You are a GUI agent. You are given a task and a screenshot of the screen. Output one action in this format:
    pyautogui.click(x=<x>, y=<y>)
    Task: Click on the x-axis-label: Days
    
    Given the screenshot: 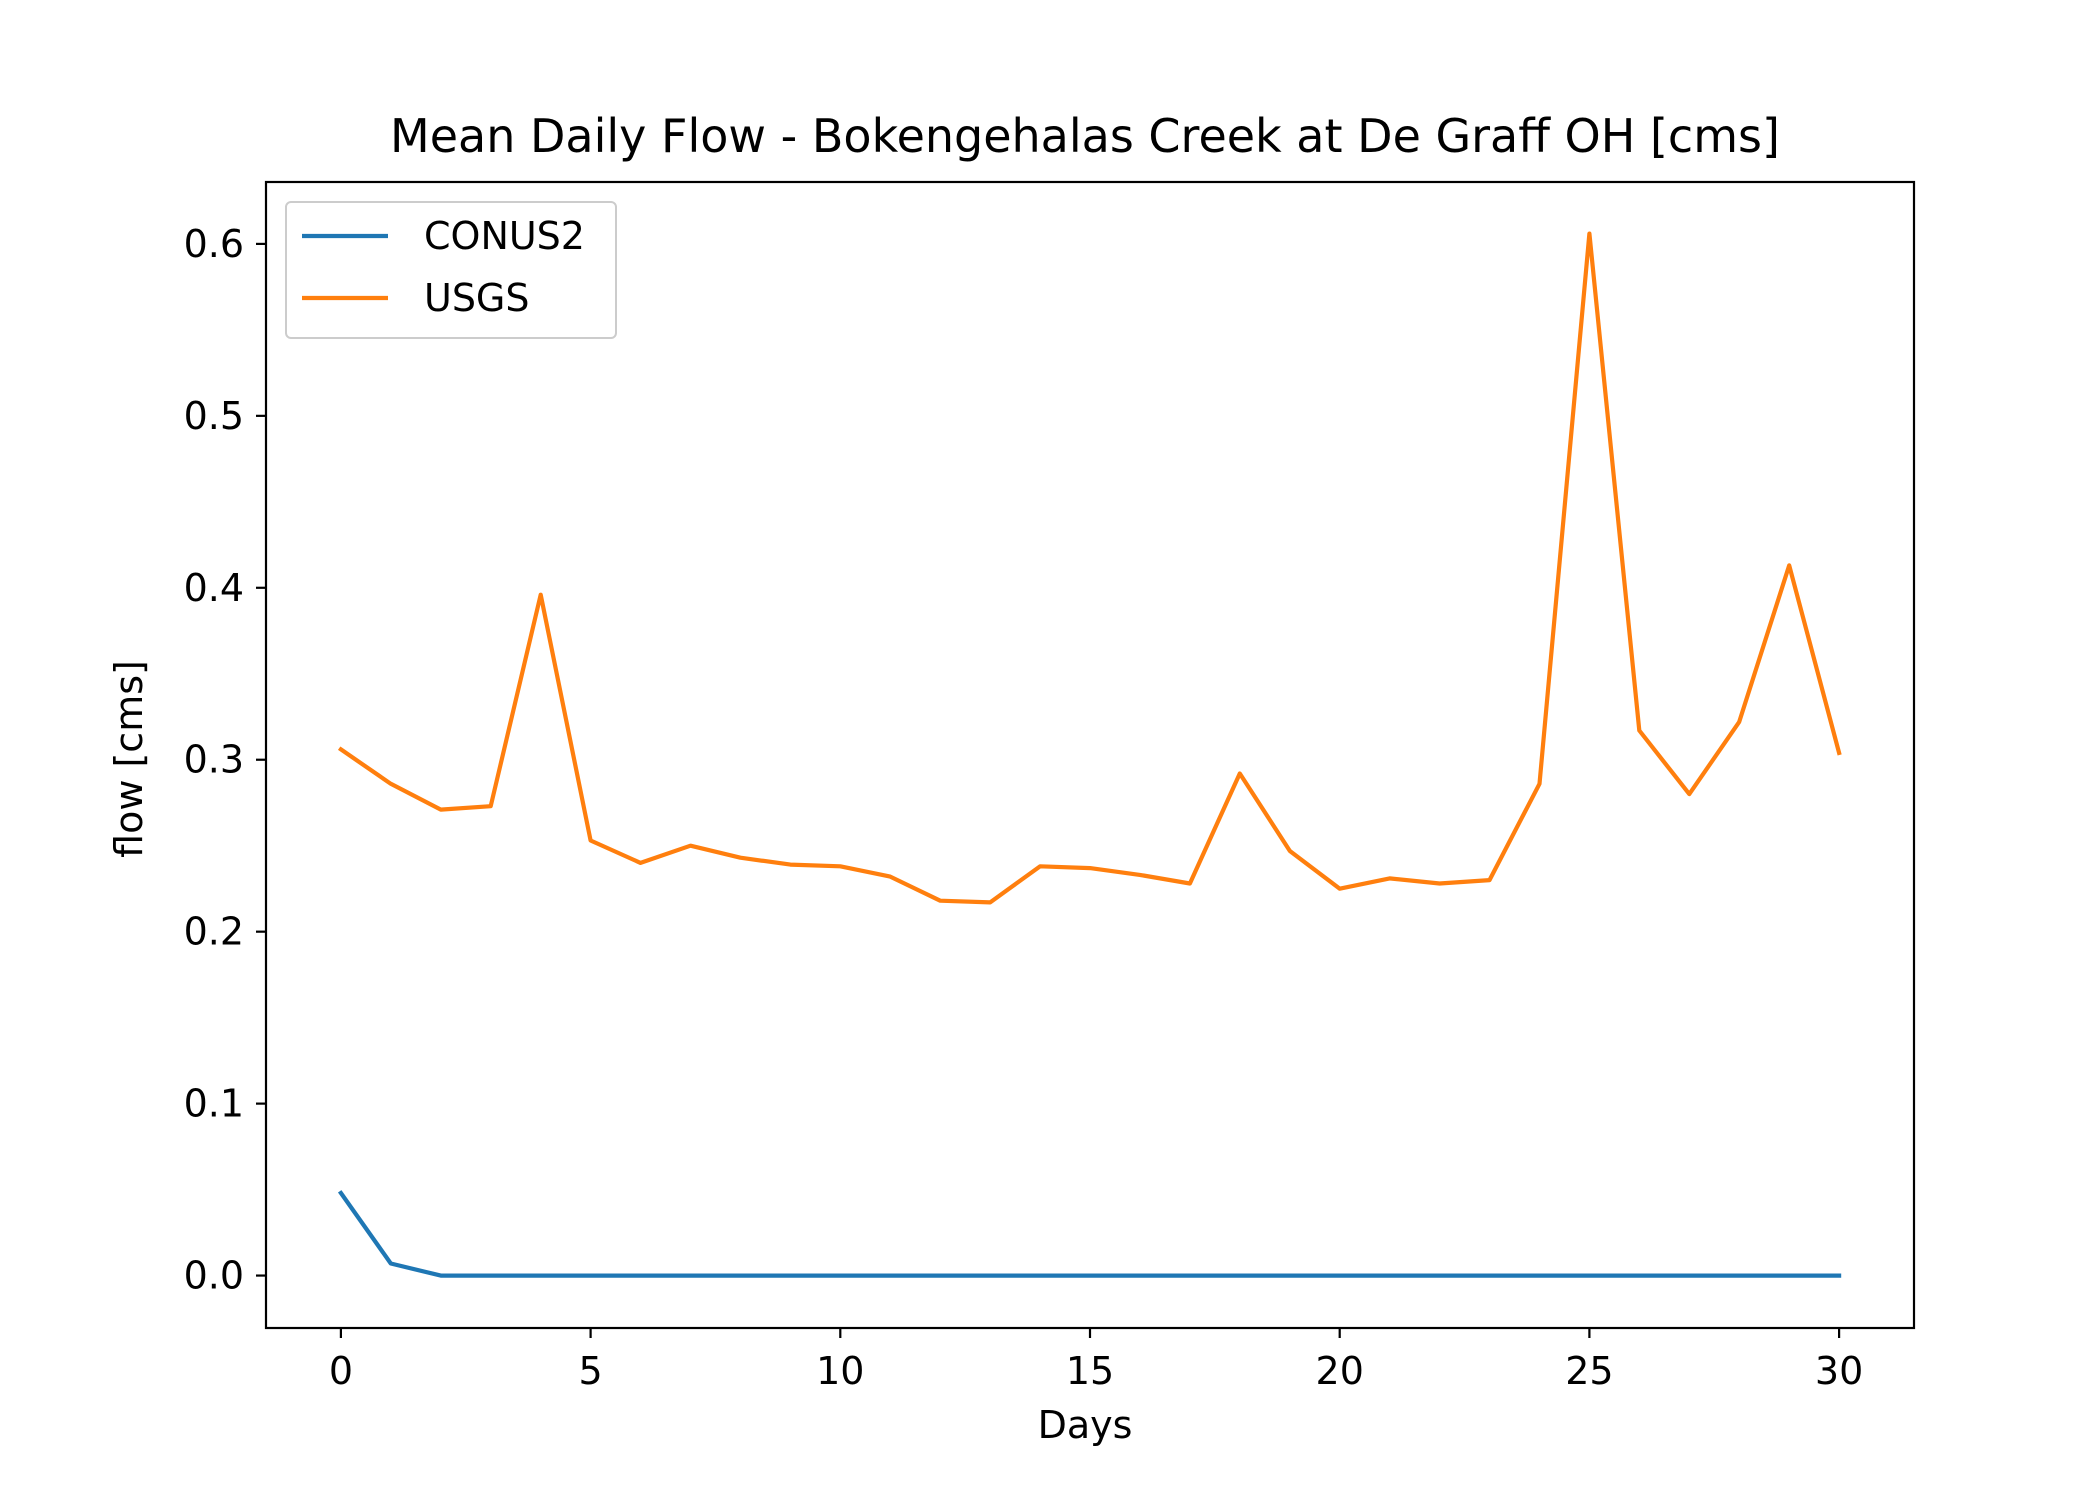 What is the action you would take?
    pyautogui.click(x=1085, y=1425)
    